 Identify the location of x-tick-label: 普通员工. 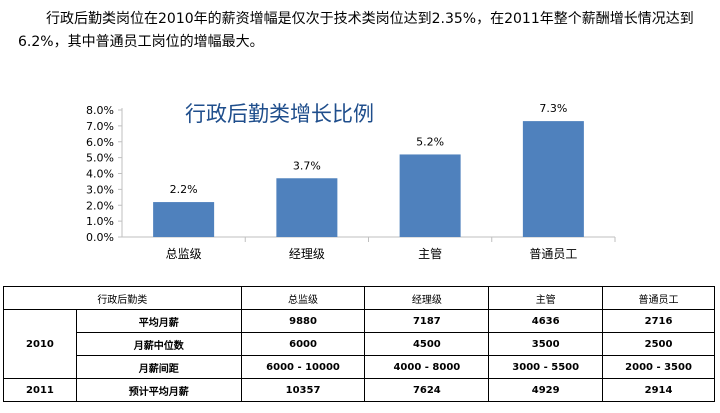
(553, 254).